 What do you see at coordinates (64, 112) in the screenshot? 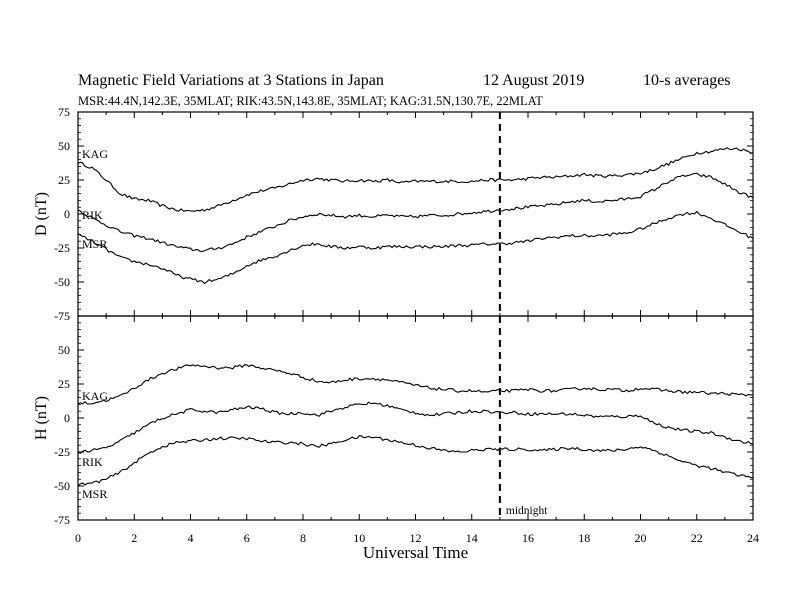
I see `top-ytick-label: 75` at bounding box center [64, 112].